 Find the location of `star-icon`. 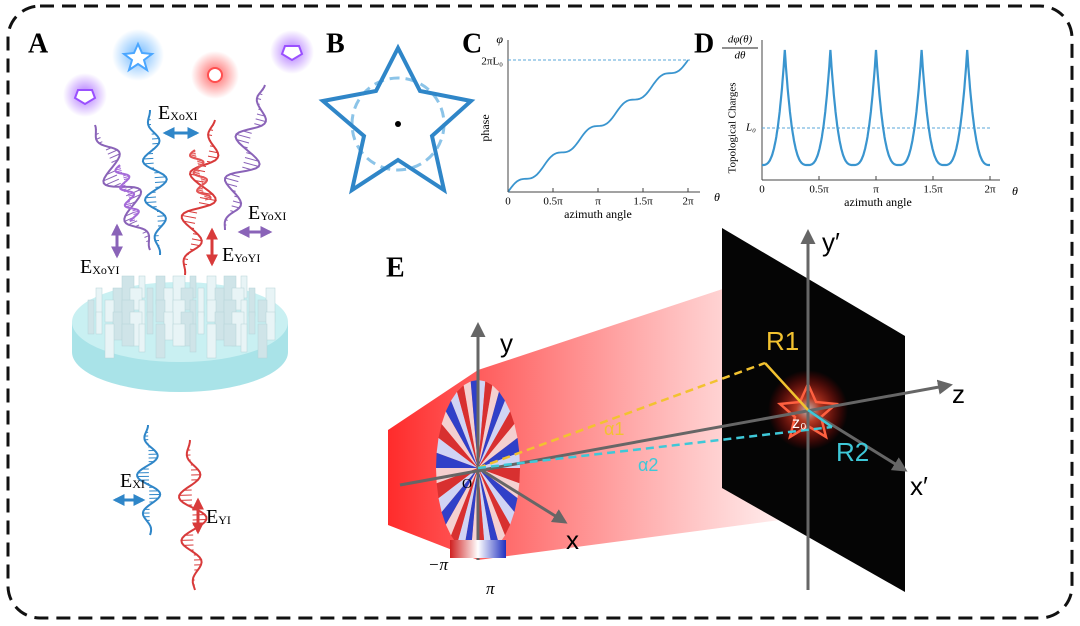

star-icon is located at coordinates (138, 57).